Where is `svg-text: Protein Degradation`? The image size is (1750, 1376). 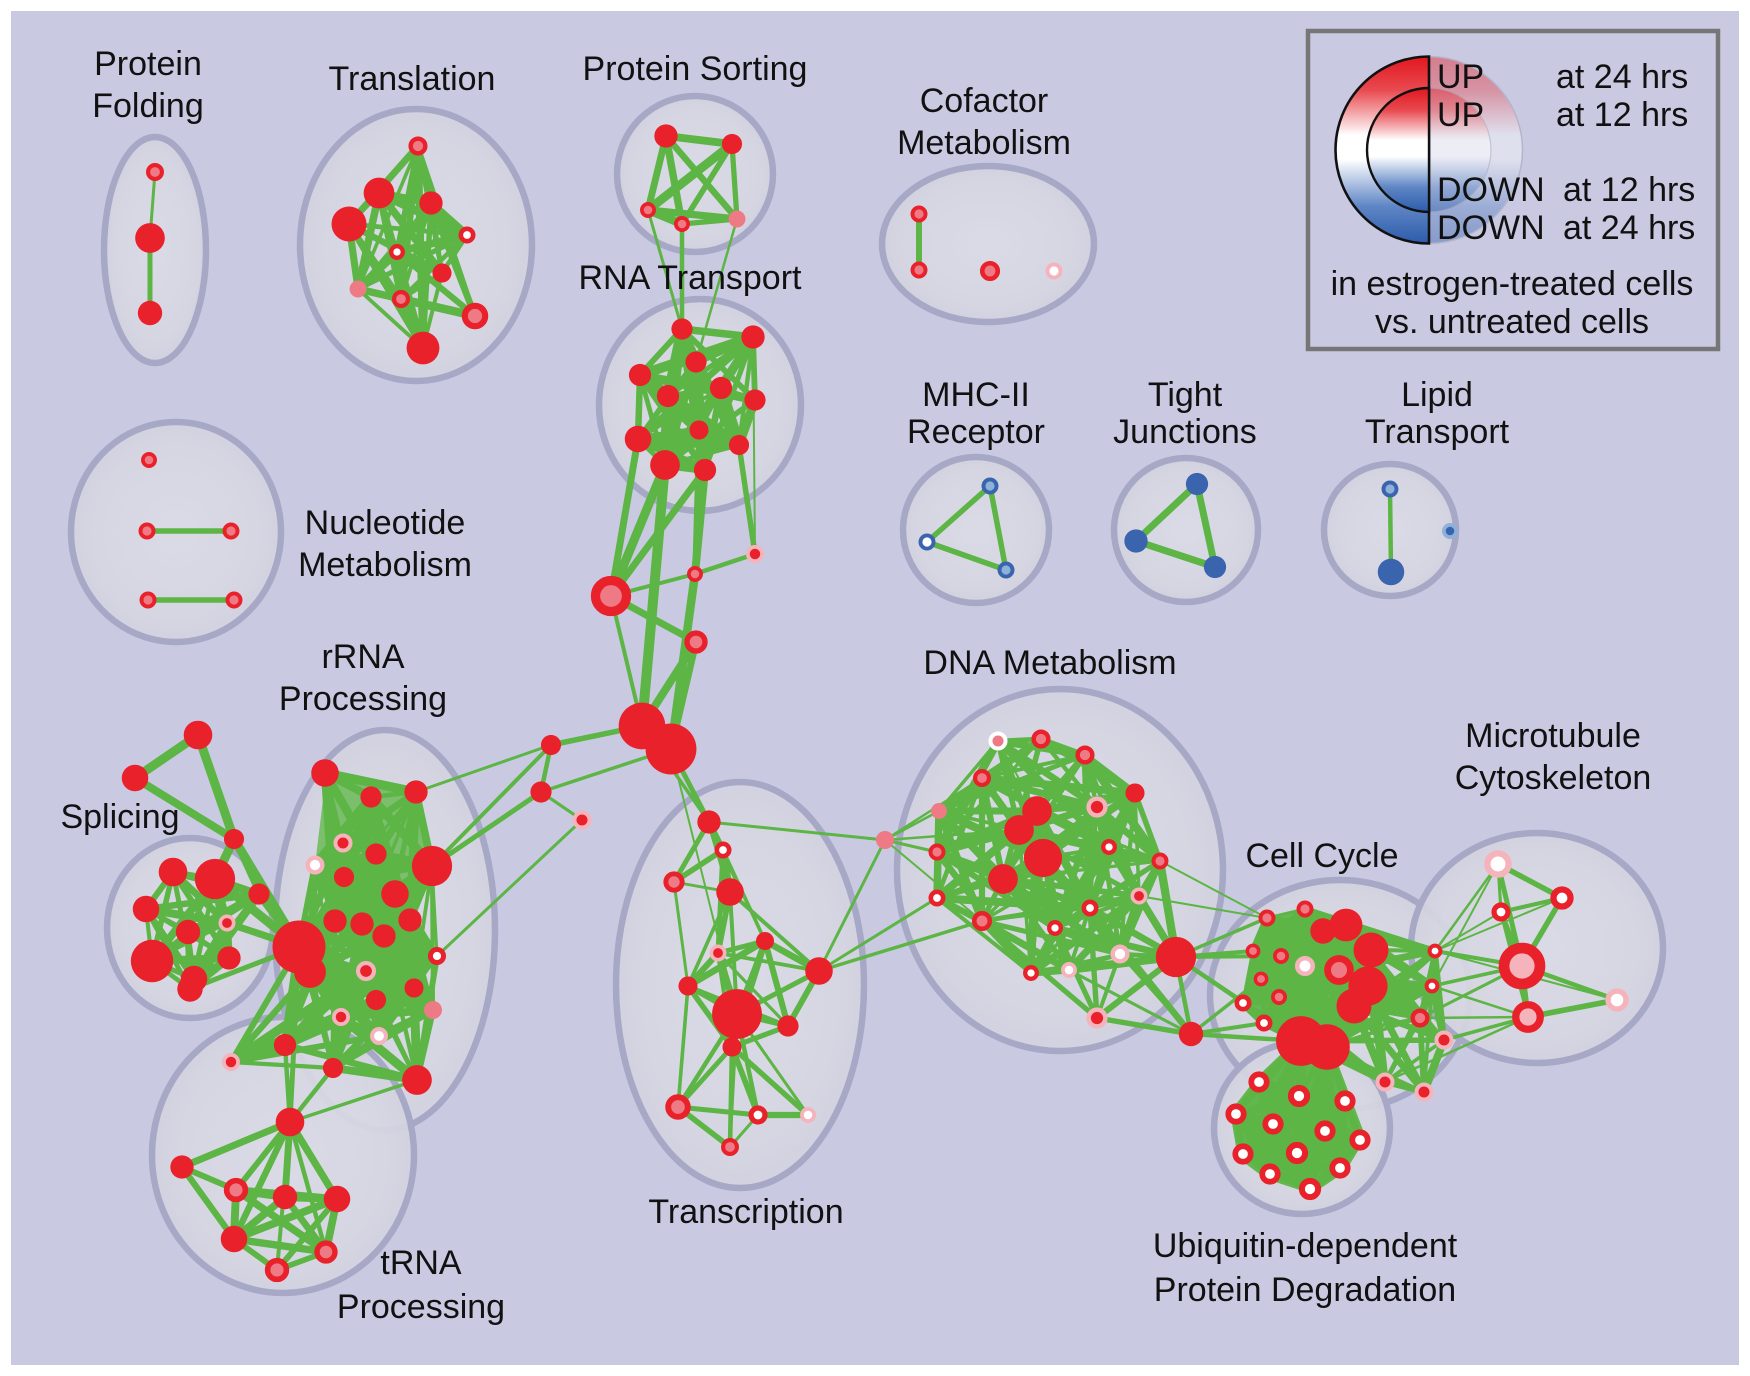
svg-text: Protein Degradation is located at coordinates (1305, 1290).